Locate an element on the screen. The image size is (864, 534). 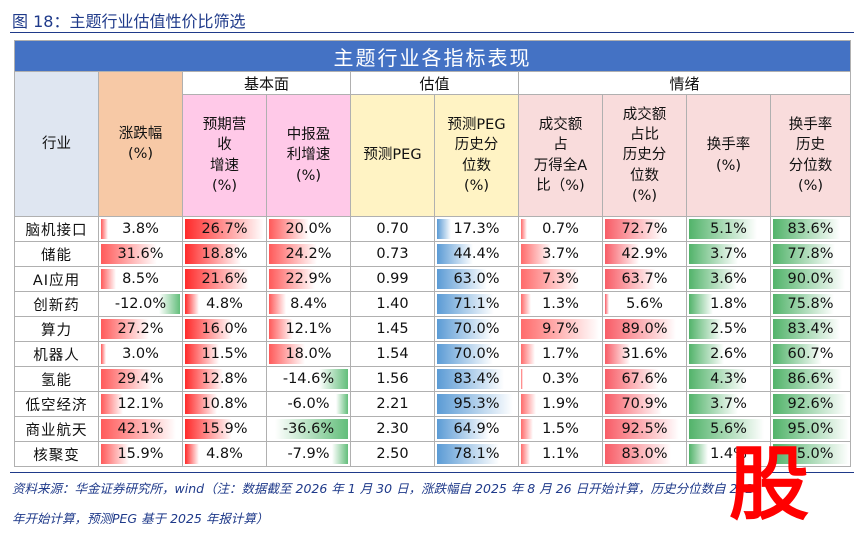
cell-industry: AI应用 is located at coordinates (56, 279).